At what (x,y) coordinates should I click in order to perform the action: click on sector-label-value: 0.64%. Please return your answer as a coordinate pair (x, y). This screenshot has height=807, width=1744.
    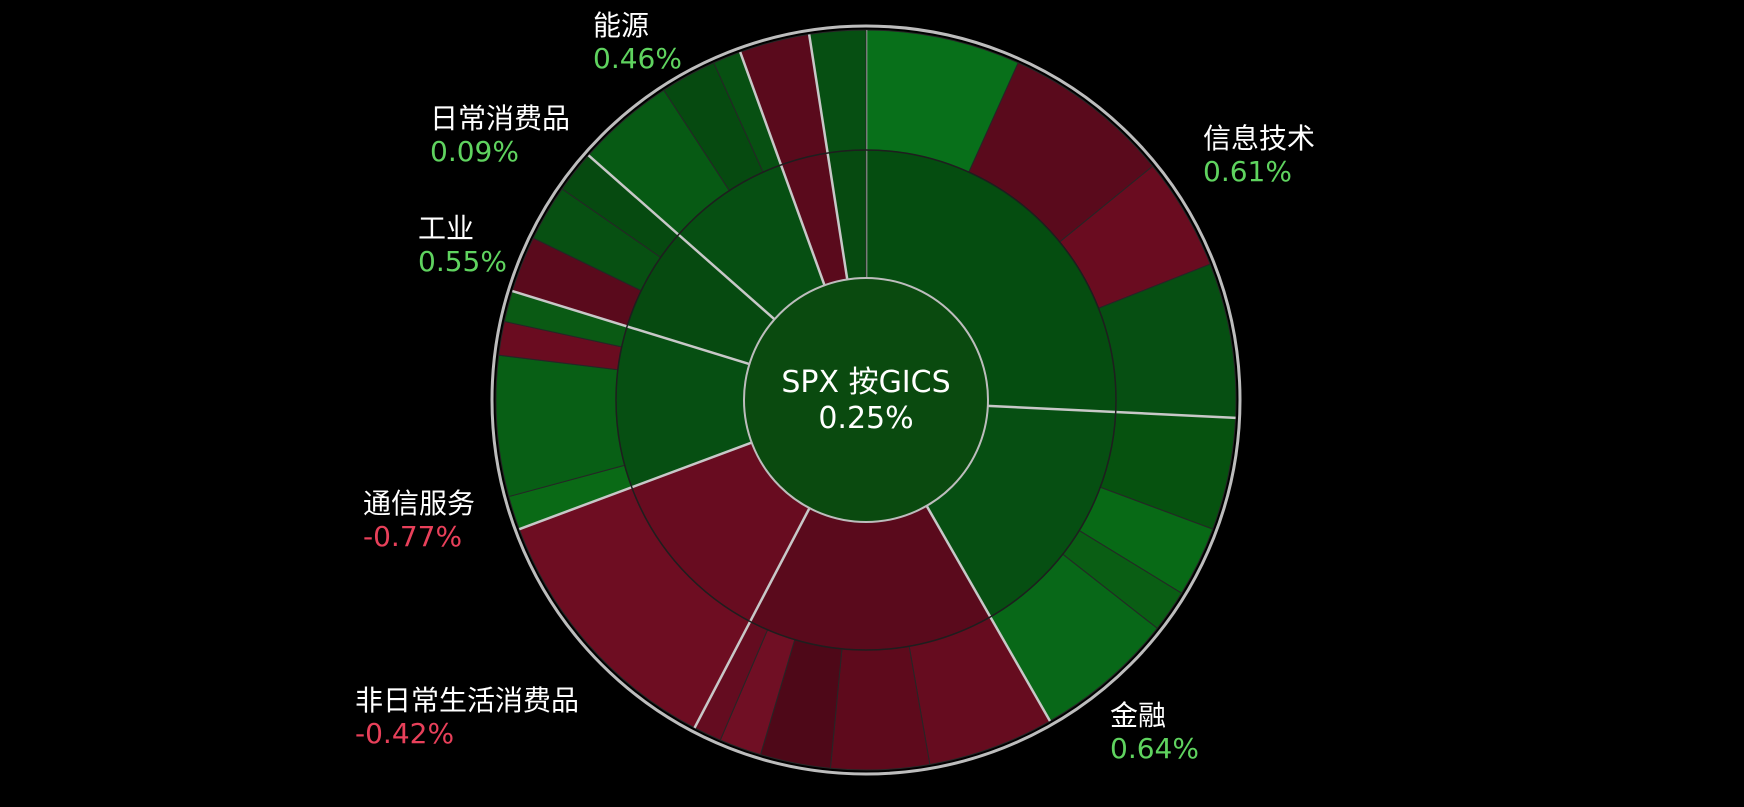
    Looking at the image, I should click on (1154, 748).